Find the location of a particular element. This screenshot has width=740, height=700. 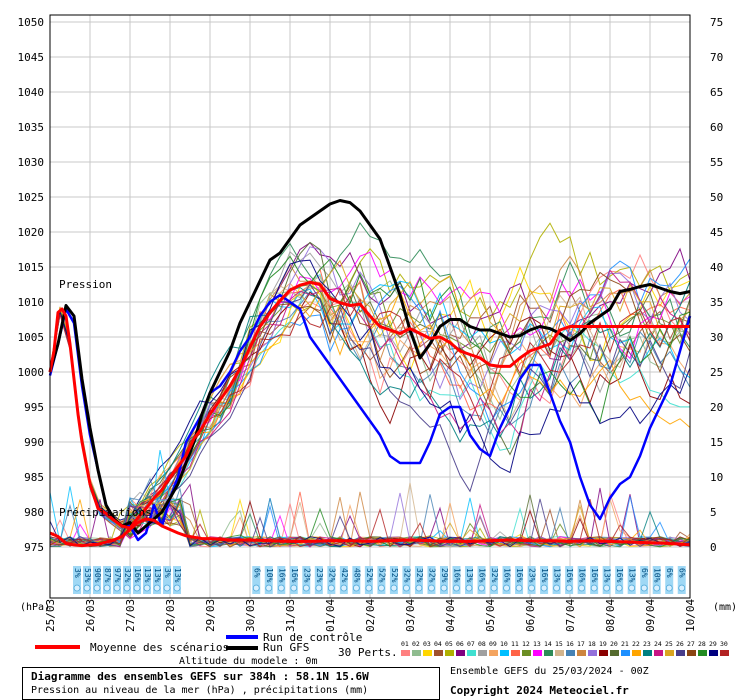

run-label: Ensemble GEFS du 25/03/2024 - 00Z is located at coordinates (549, 671).